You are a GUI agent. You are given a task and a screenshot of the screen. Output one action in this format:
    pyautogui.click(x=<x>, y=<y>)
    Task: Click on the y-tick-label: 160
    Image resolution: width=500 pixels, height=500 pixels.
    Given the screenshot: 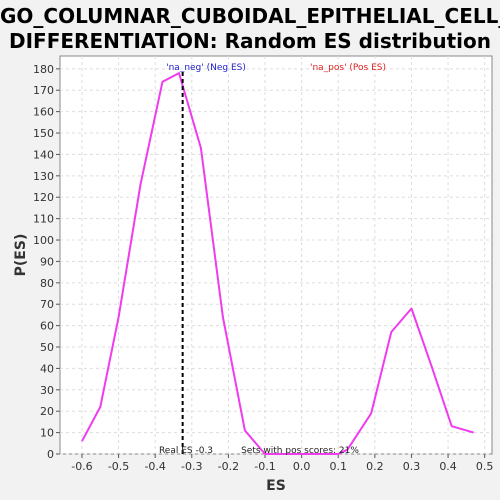 What is the action you would take?
    pyautogui.click(x=43, y=112)
    